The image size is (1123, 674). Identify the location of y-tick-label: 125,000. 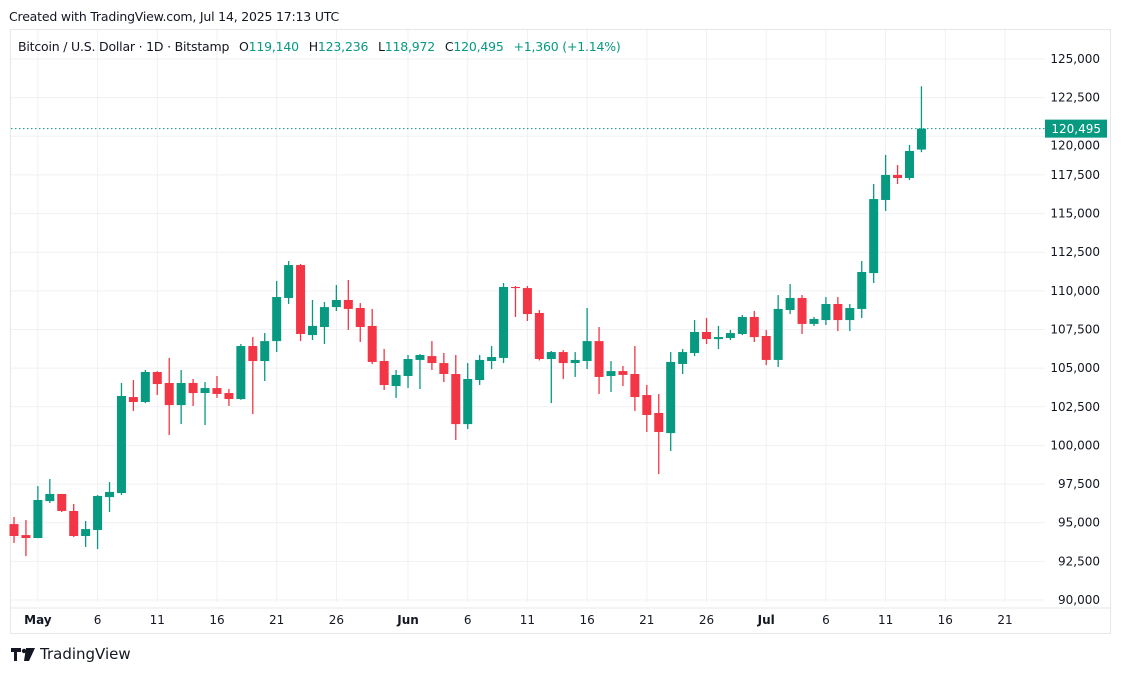
(1075, 59).